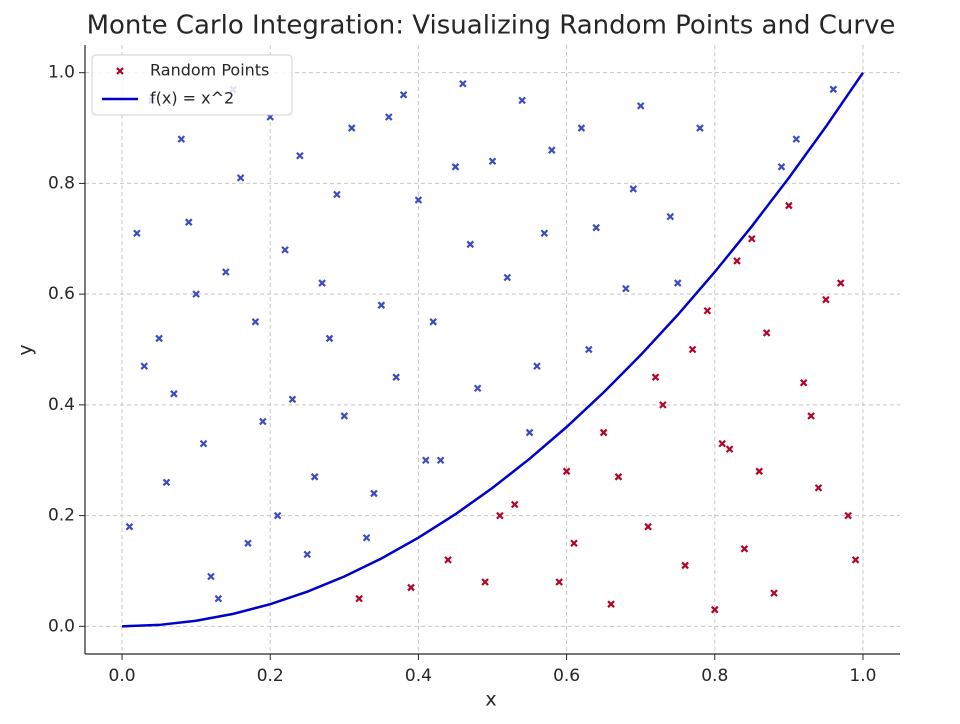 The width and height of the screenshot is (960, 724). I want to click on x-tick-label: 0.4, so click(418, 676).